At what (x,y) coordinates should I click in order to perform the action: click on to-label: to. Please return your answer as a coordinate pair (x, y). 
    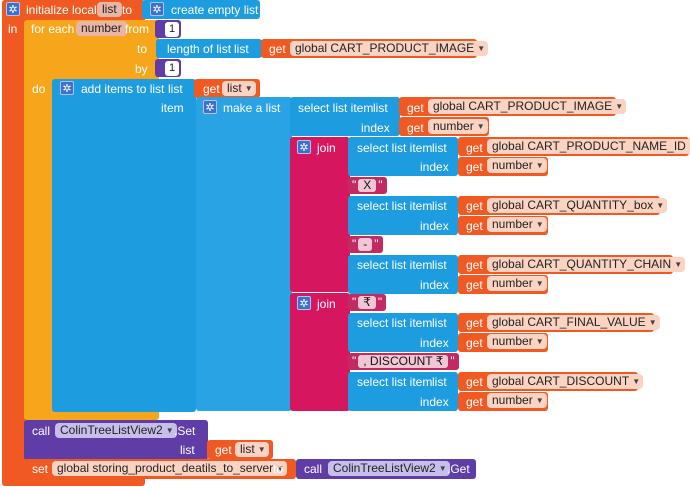
    Looking at the image, I should click on (142, 49).